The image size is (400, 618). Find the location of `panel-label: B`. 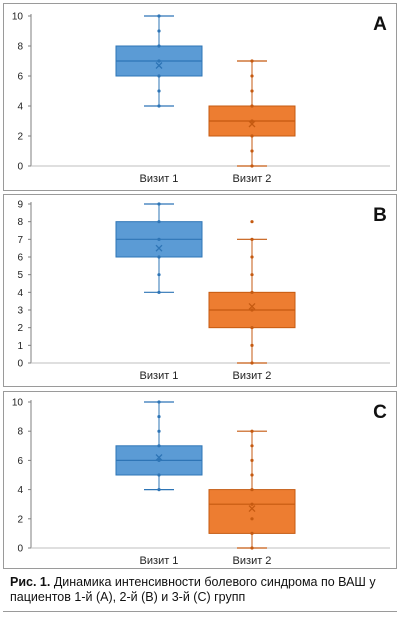

panel-label: B is located at coordinates (380, 215).